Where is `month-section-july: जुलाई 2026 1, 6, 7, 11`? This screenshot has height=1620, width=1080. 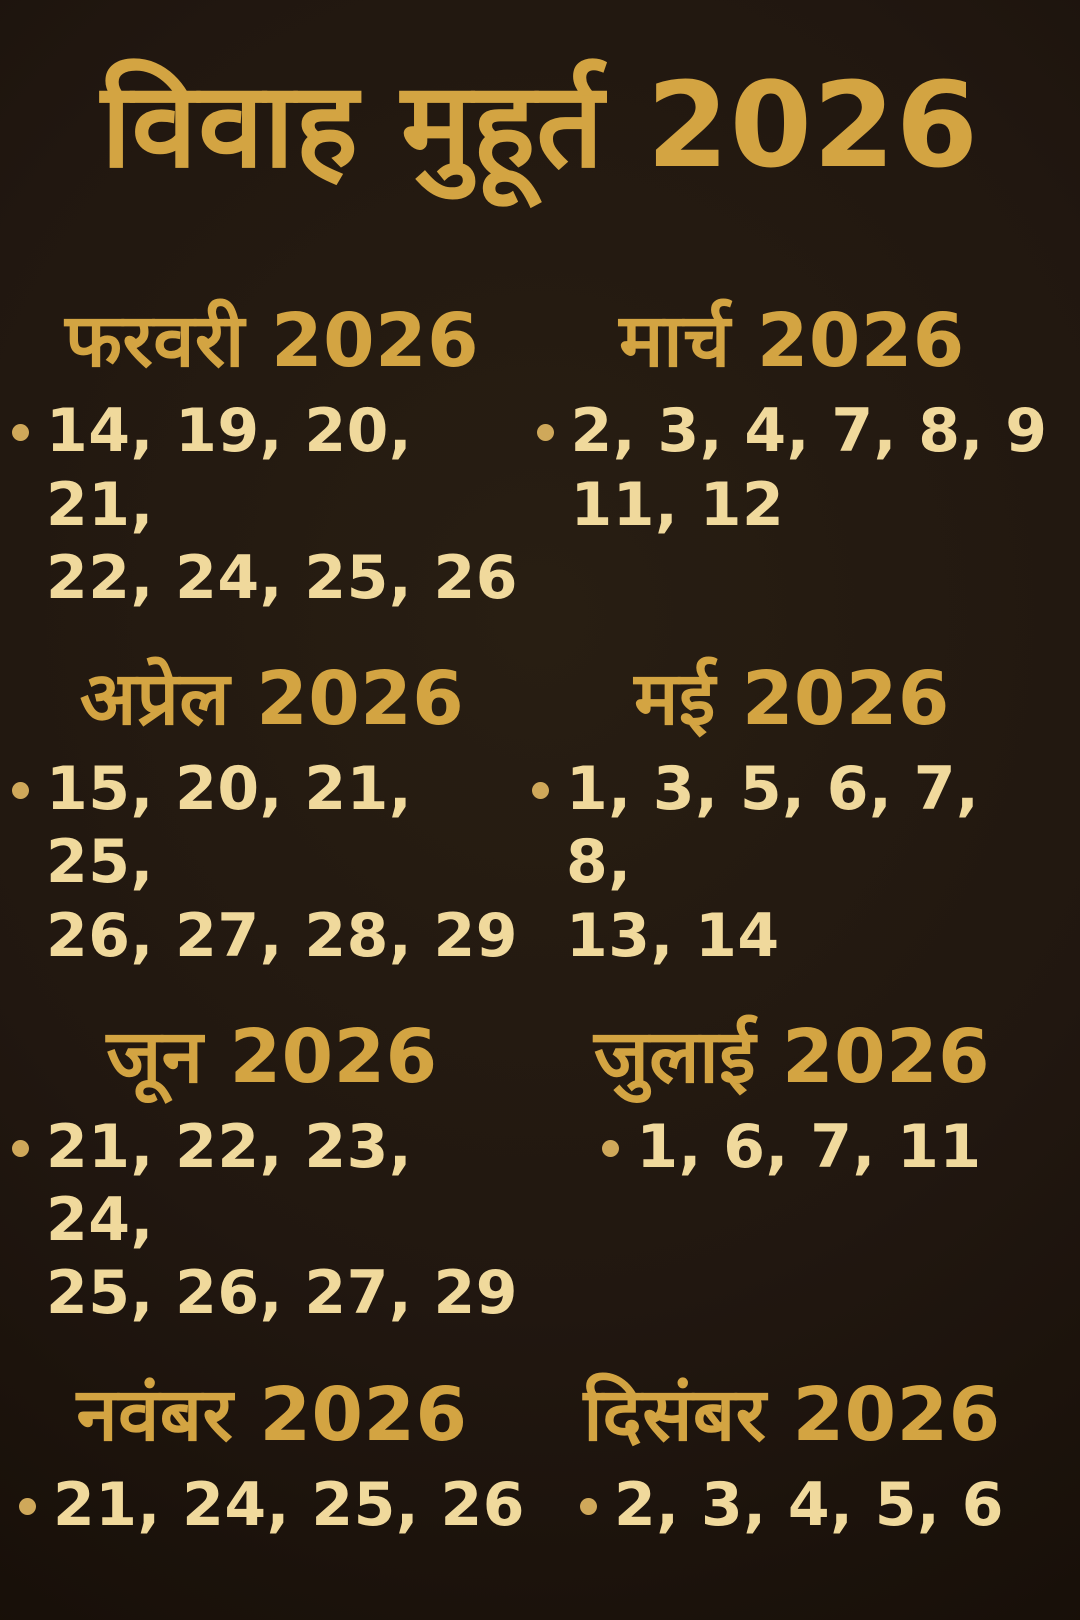 month-section-july: जुलाई 2026 1, 6, 7, 11 is located at coordinates (792, 1170).